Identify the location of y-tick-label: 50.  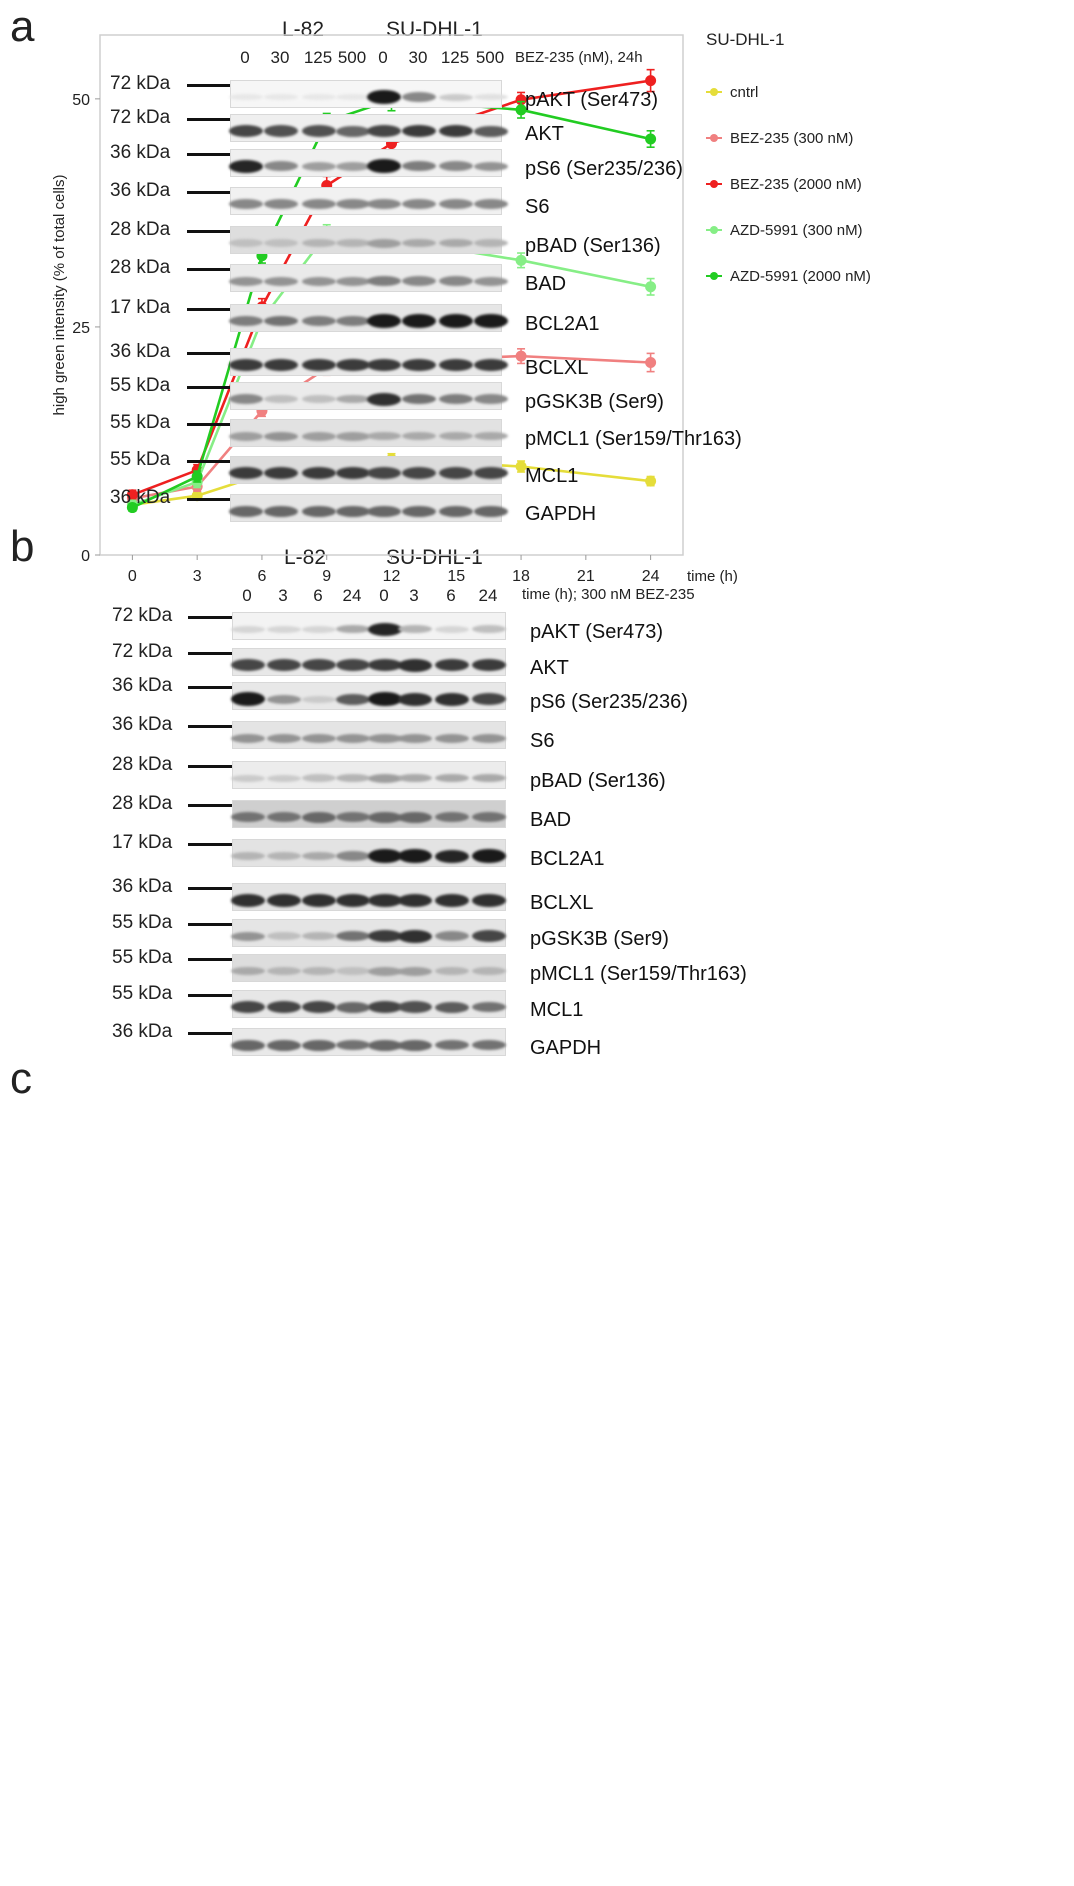
(81, 100).